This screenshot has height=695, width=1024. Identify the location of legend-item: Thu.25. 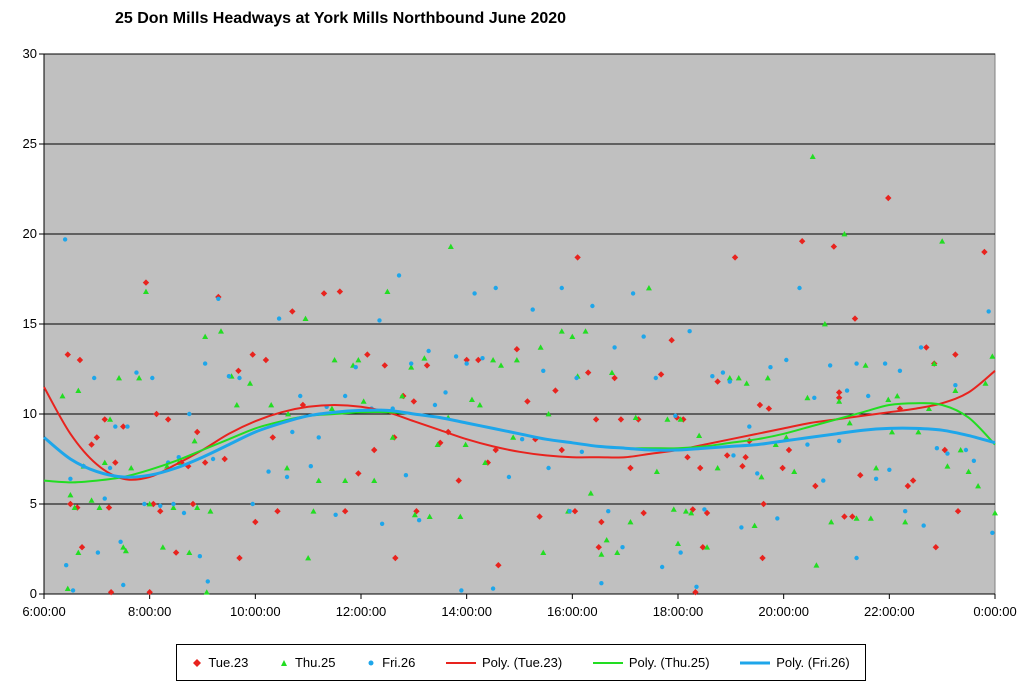
(307, 662).